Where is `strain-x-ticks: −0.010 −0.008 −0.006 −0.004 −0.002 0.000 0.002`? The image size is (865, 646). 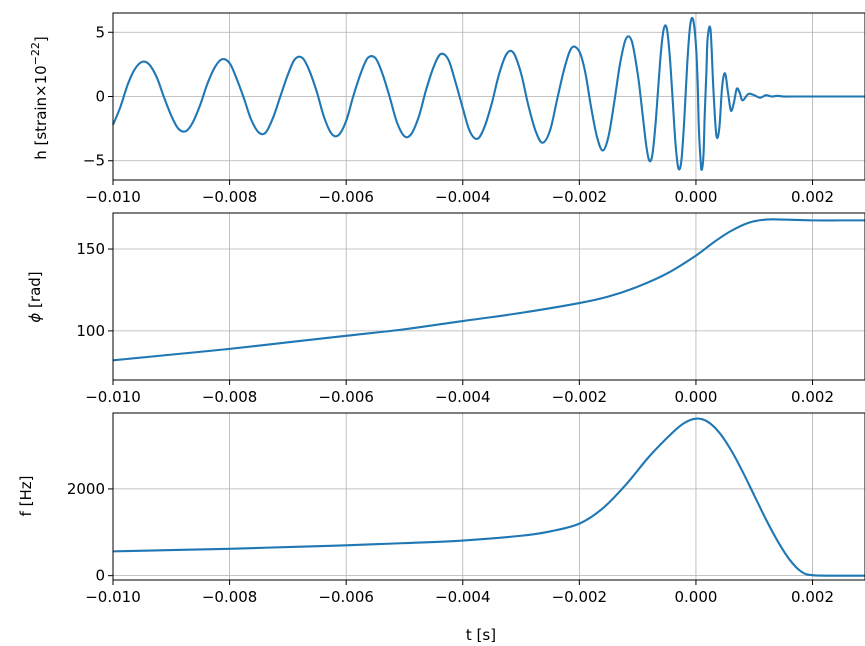
strain-x-ticks: −0.010 −0.008 −0.006 −0.004 −0.002 0.000 0.002 is located at coordinates (459, 193).